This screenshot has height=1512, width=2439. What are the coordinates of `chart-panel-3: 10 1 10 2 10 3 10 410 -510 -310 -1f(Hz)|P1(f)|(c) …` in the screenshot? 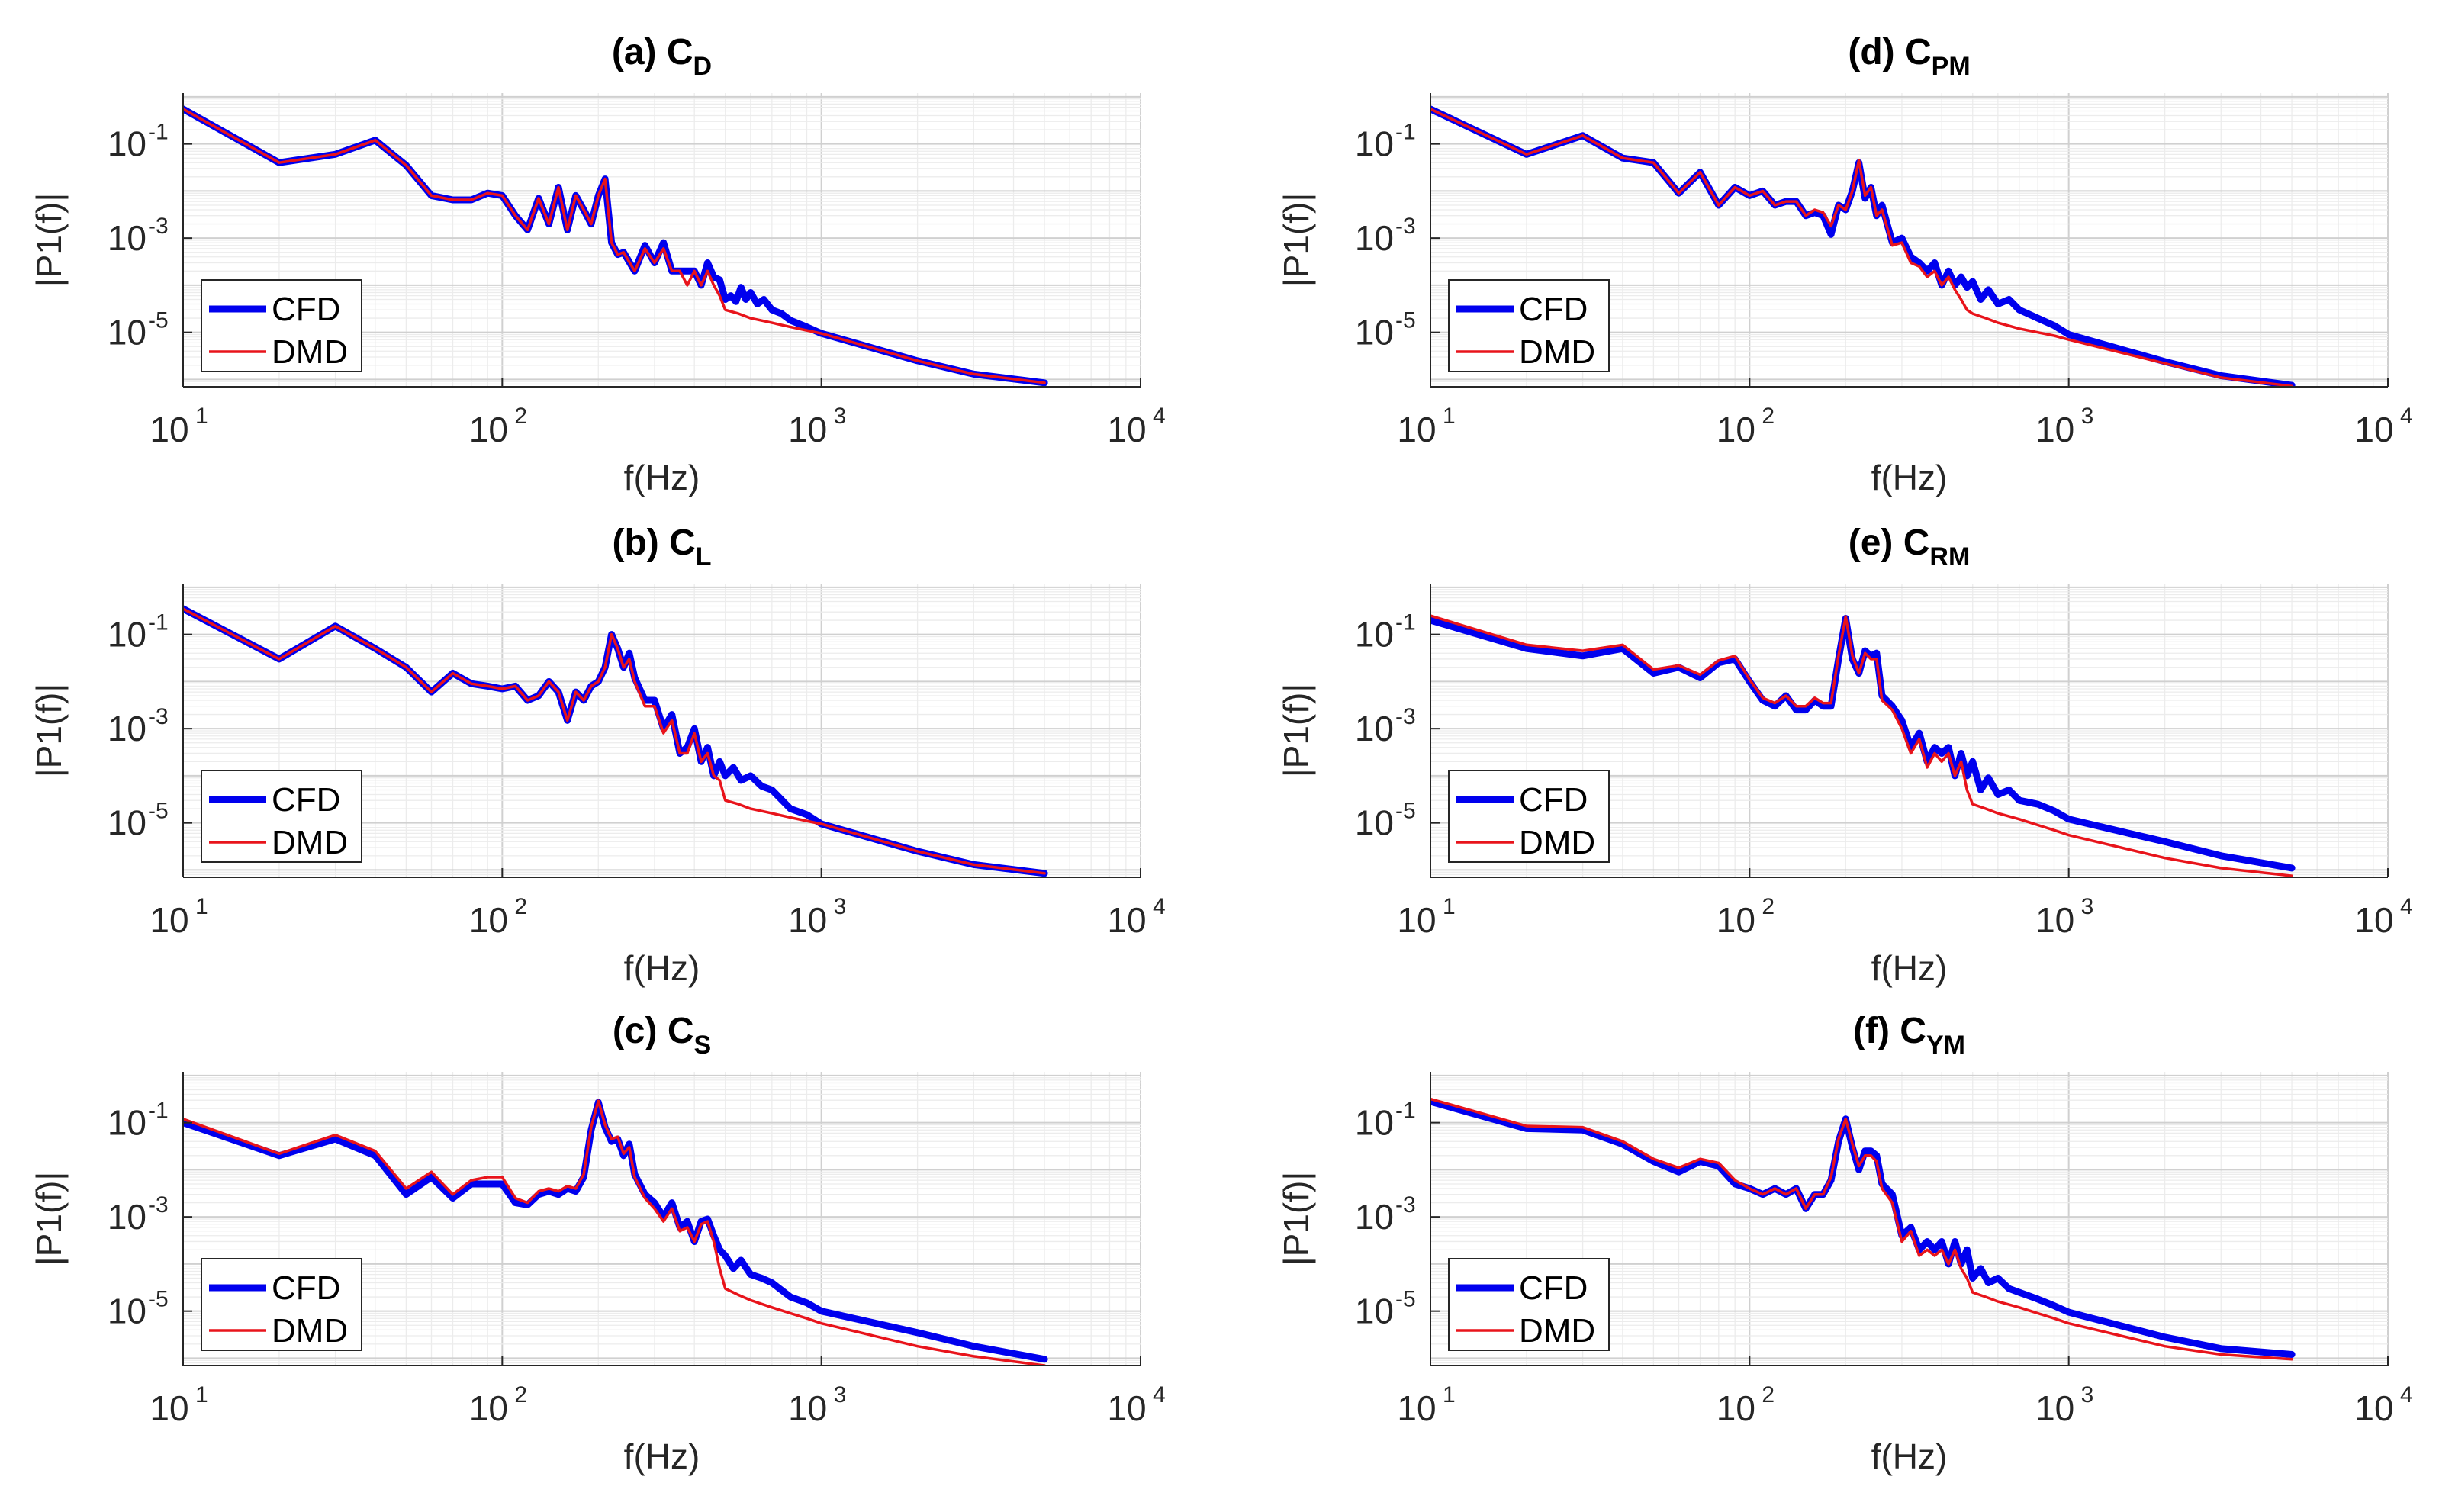 It's located at (597, 1244).